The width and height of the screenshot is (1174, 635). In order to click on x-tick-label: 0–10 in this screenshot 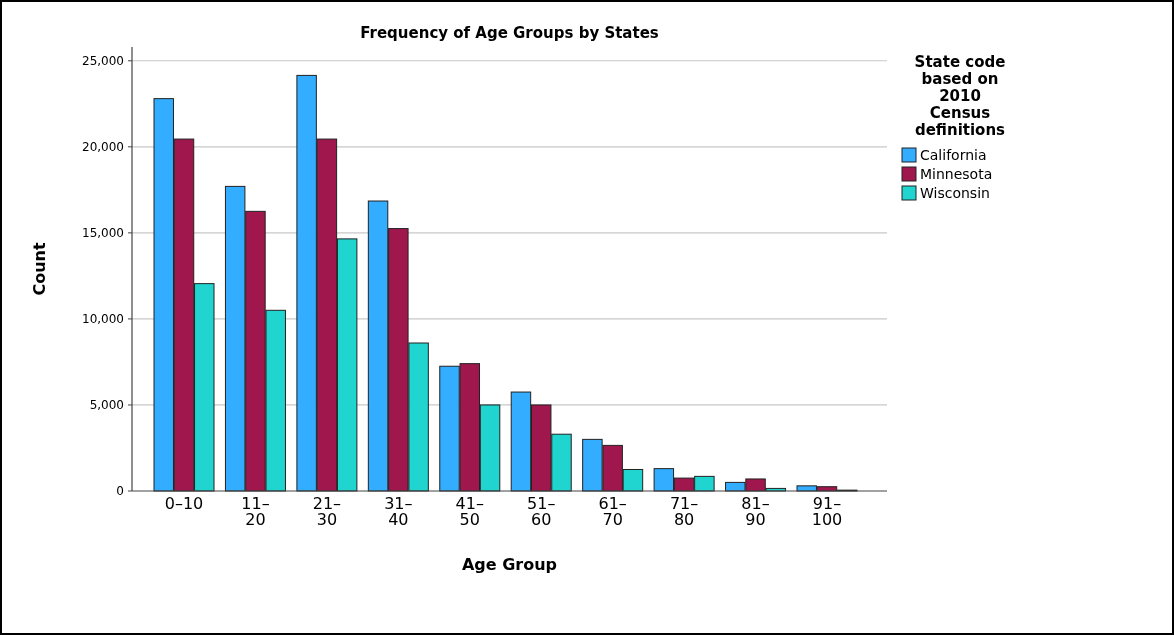, I will do `click(184, 503)`.